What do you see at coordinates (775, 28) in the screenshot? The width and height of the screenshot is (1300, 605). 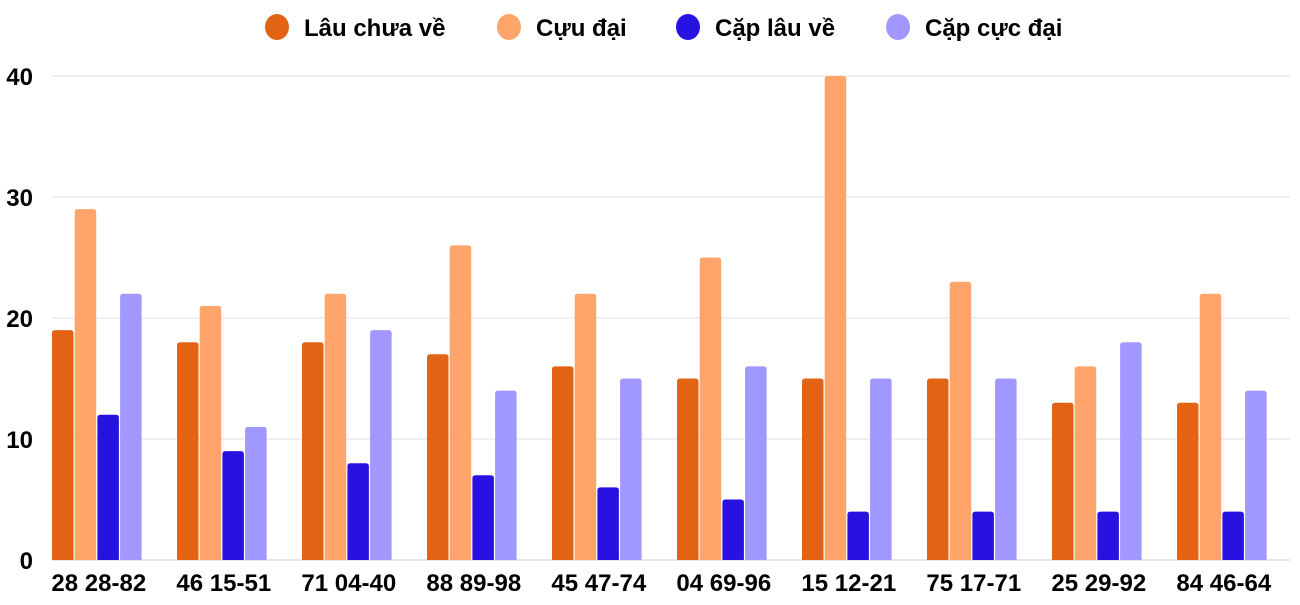 I see `legend-label: Cặp lâu về` at bounding box center [775, 28].